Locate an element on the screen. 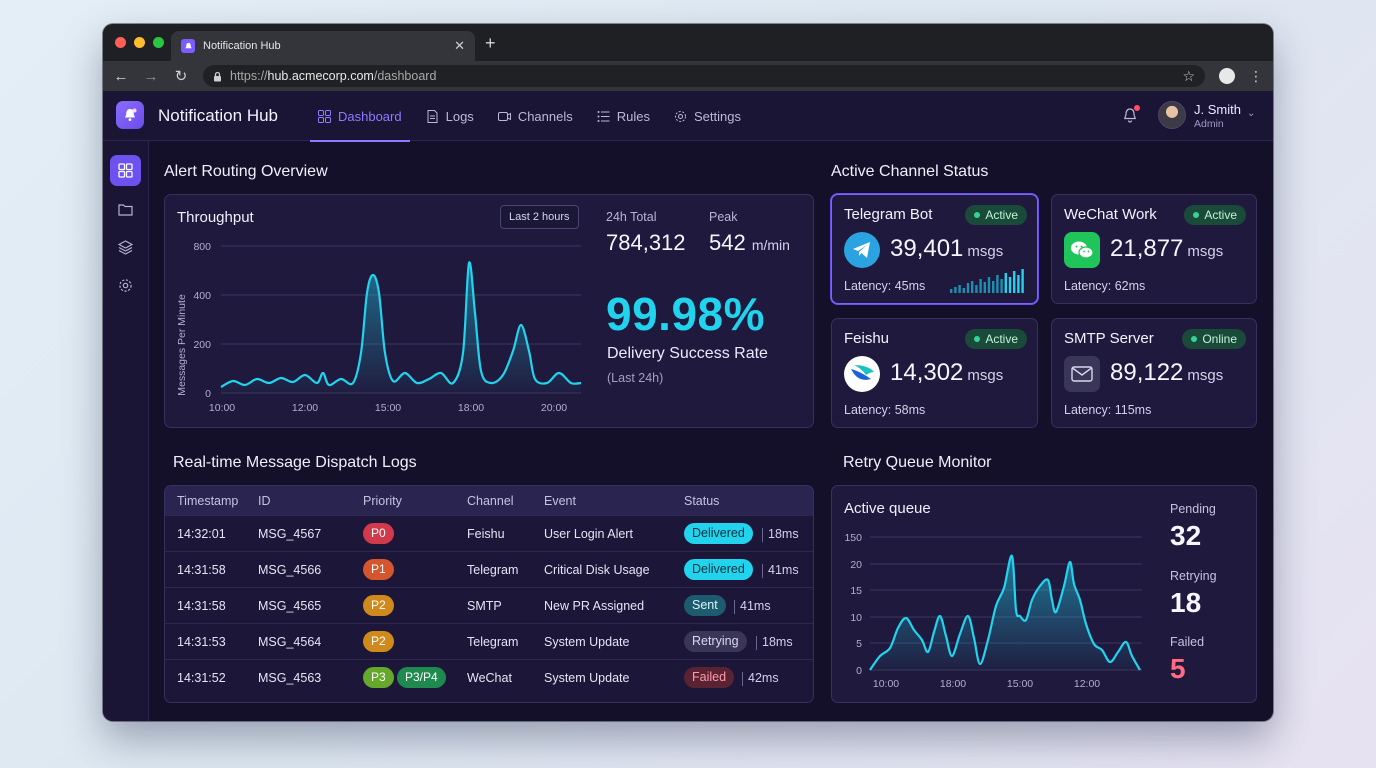 This screenshot has width=1376, height=768. status-badge: Active is located at coordinates (1215, 215).